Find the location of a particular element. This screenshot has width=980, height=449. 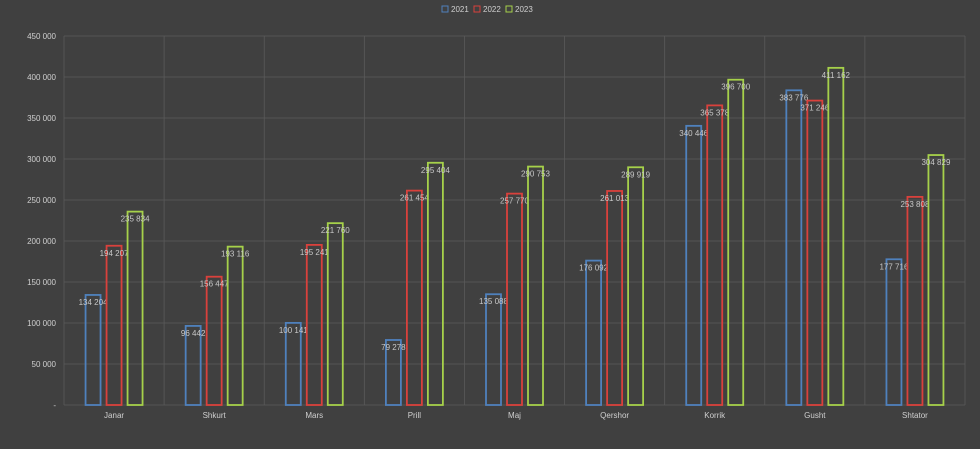

bar-2021-janar is located at coordinates (93, 350).